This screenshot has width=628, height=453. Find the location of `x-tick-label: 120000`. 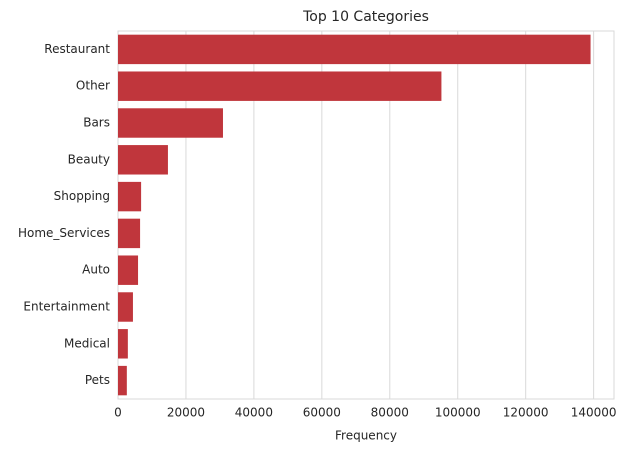

x-tick-label: 120000 is located at coordinates (526, 413).